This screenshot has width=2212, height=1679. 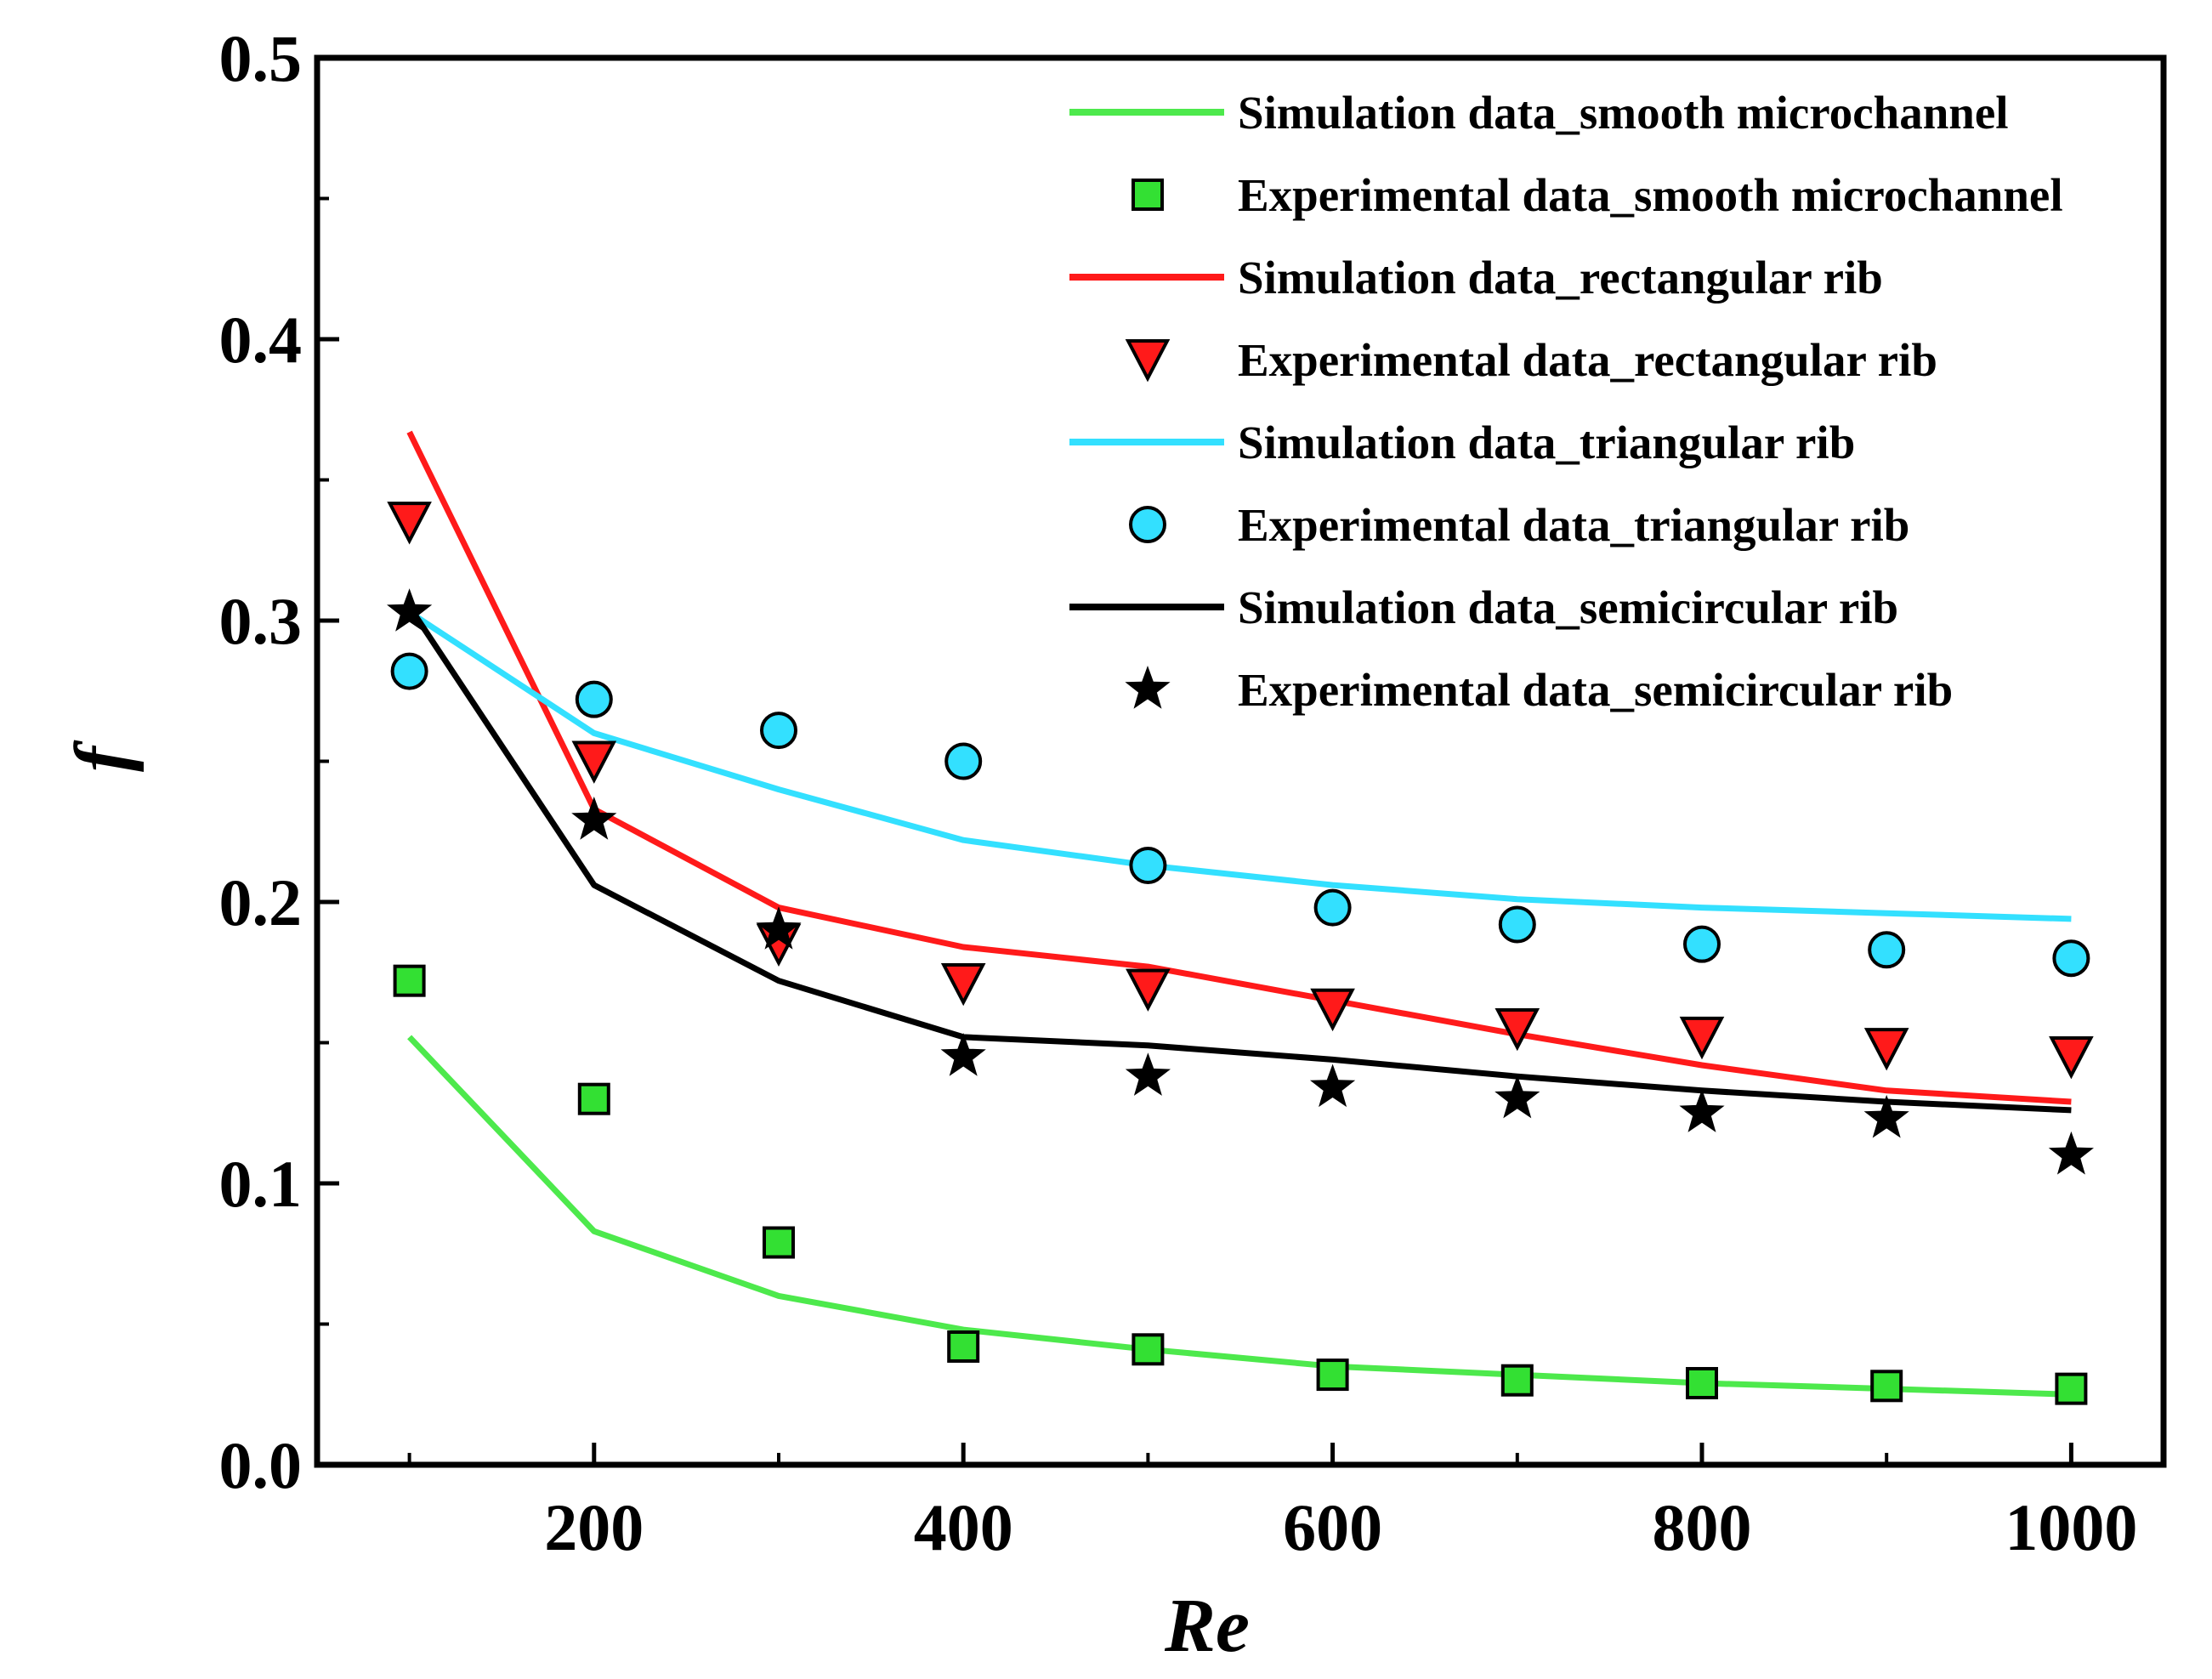 I want to click on y-tick-label: 0.4, so click(x=261, y=340).